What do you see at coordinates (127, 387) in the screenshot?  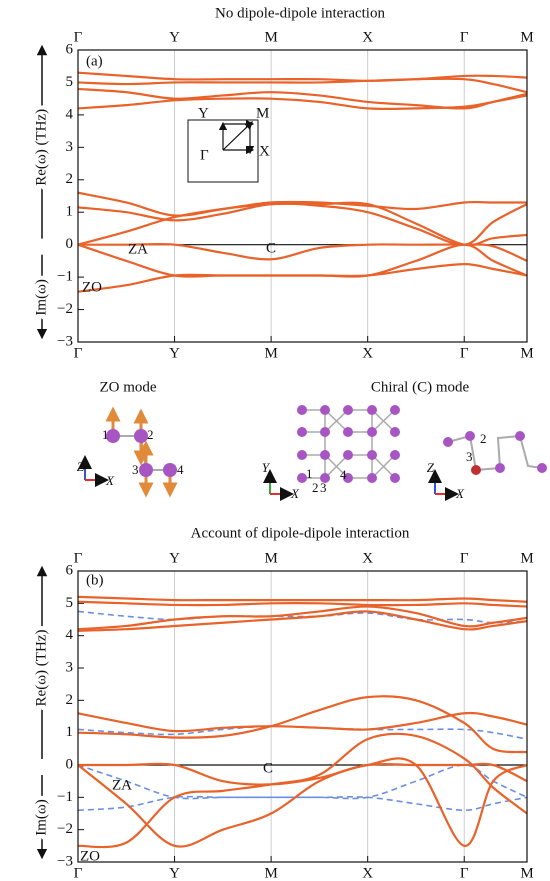 I see `mode-title: ZO mode` at bounding box center [127, 387].